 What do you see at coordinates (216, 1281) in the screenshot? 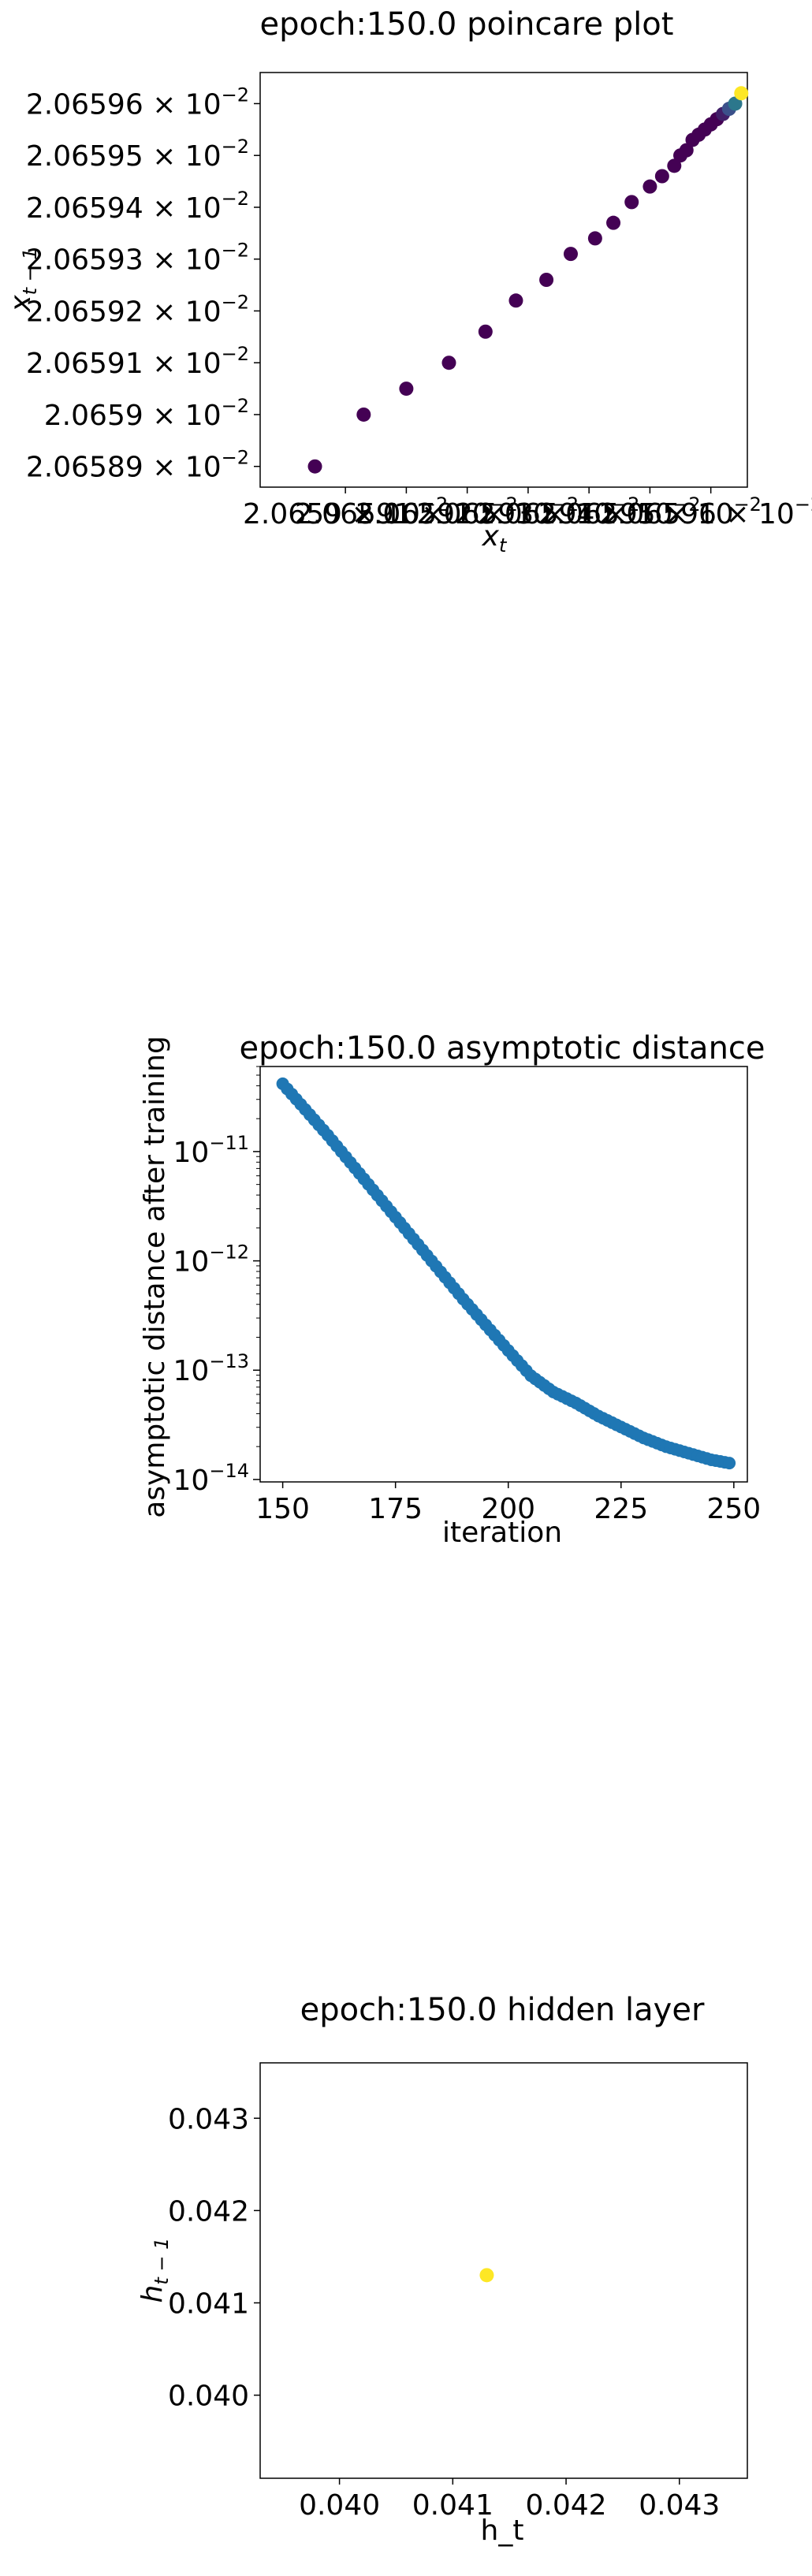
I see `asymptotic-y-ticks: 10−14 10−13 10−12 10−11` at bounding box center [216, 1281].